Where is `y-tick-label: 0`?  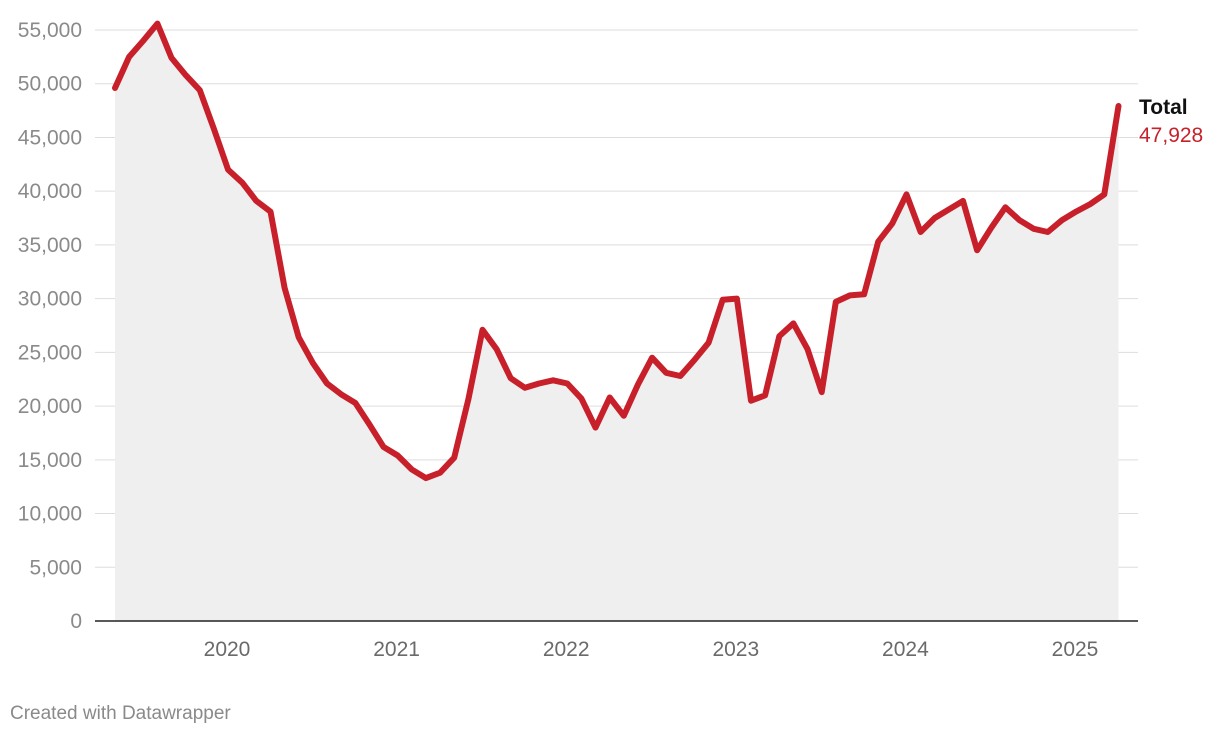
y-tick-label: 0 is located at coordinates (76, 621).